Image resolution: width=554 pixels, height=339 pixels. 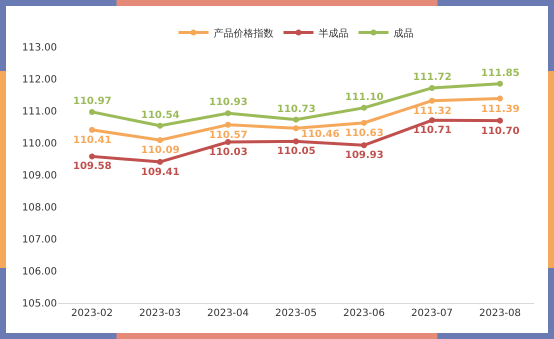 I want to click on data-label: 111.72, so click(x=432, y=77).